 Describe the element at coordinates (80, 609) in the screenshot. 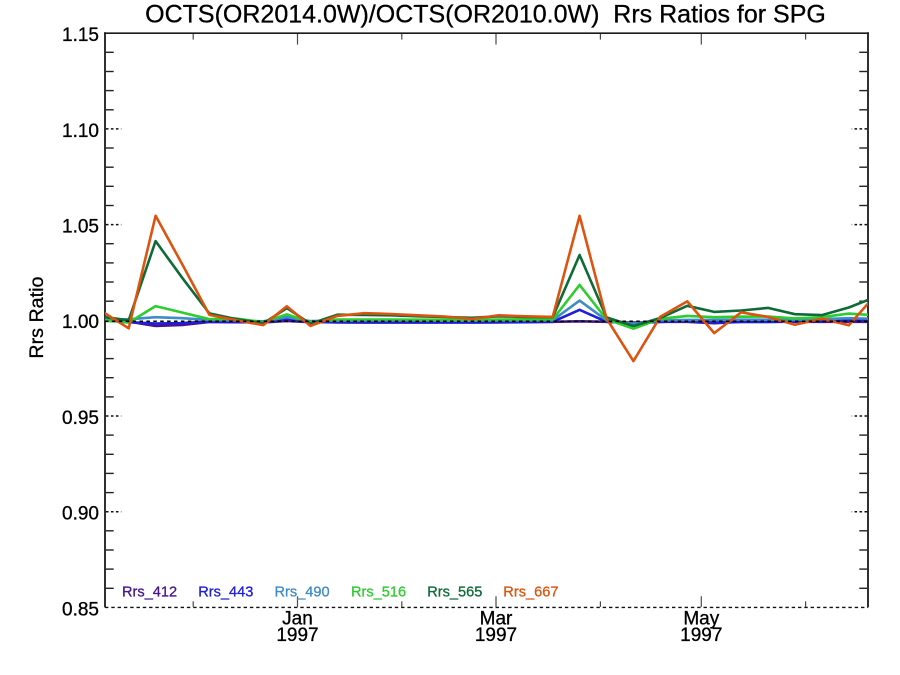

I see `svg-text: 0.85` at that location.